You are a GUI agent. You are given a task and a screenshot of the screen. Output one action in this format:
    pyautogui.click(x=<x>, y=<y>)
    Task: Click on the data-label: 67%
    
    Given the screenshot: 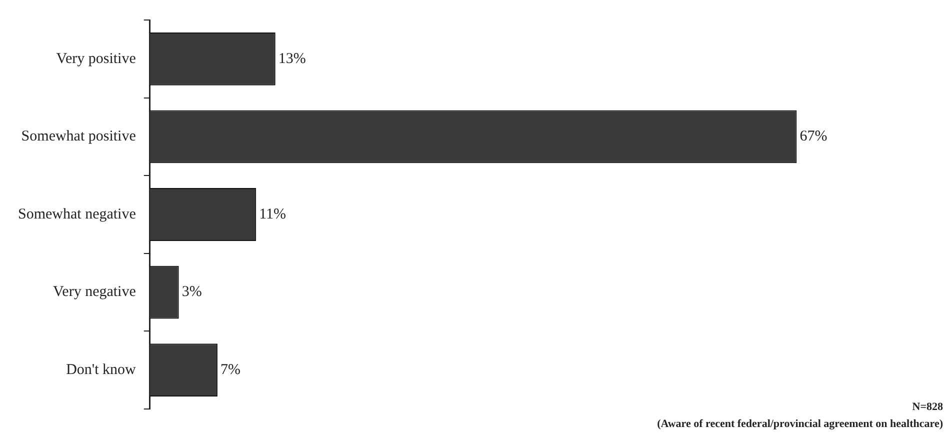 What is the action you would take?
    pyautogui.click(x=814, y=136)
    